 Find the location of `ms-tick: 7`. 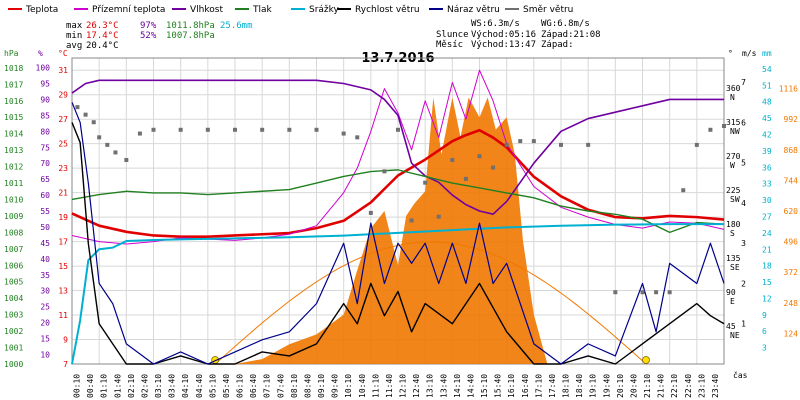

ms-tick: 7 is located at coordinates (743, 82).